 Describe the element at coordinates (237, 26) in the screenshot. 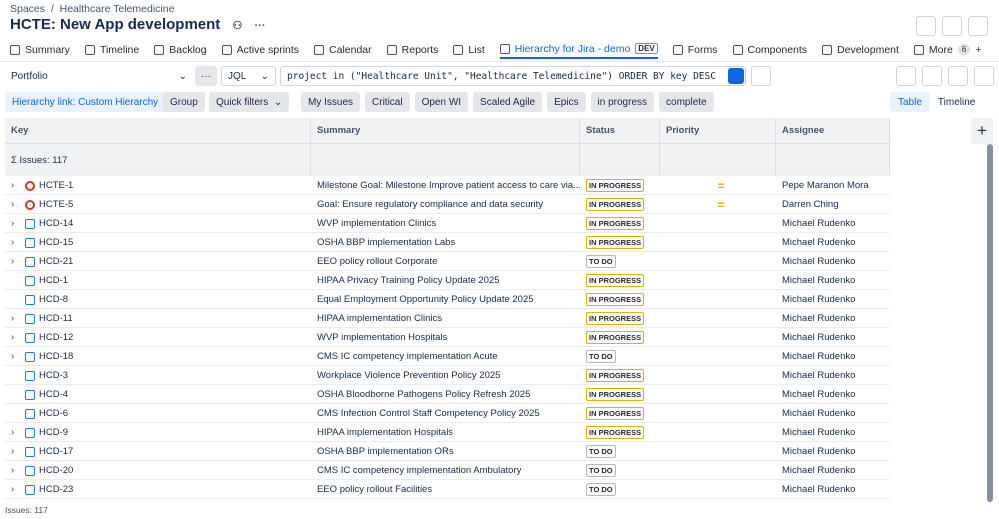

I see `team-icon: ⚇` at that location.